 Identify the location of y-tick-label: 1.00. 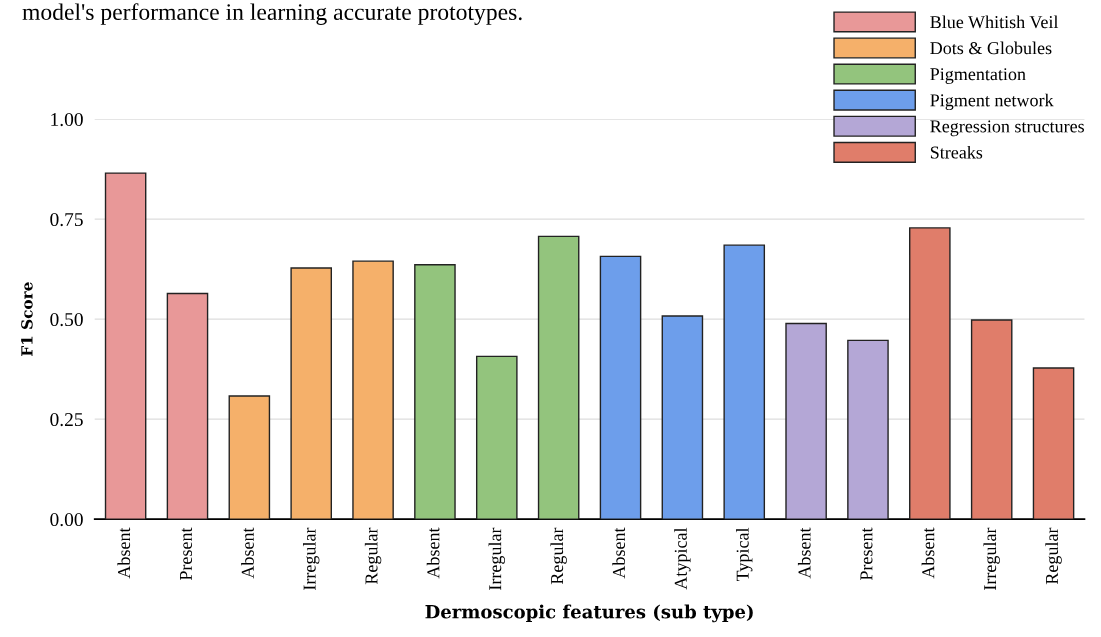
(67, 119).